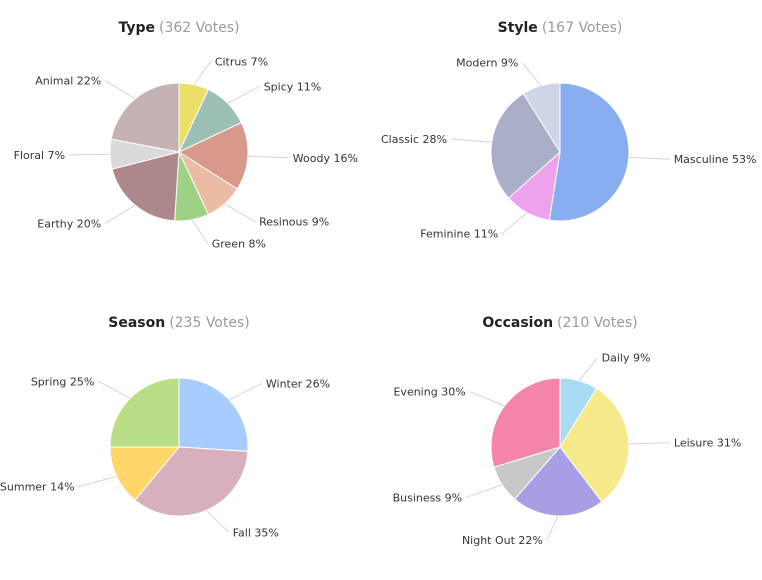 Image resolution: width=762 pixels, height=580 pixels. What do you see at coordinates (502, 540) in the screenshot?
I see `slice-label: Night Out 22%` at bounding box center [502, 540].